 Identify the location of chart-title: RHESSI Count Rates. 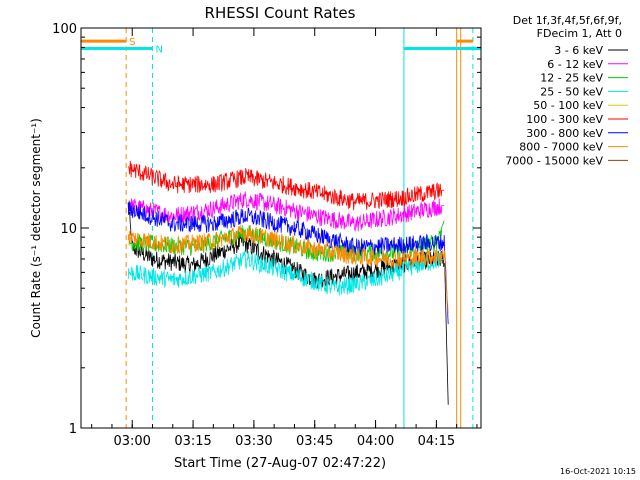
(280, 13).